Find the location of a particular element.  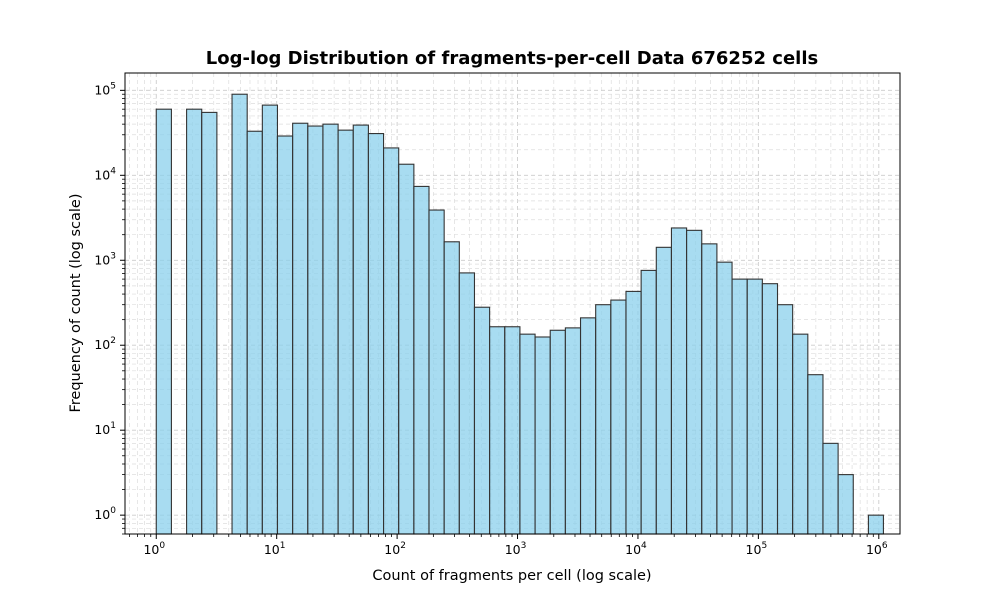

y-tick-label: 101 is located at coordinates (105, 429).